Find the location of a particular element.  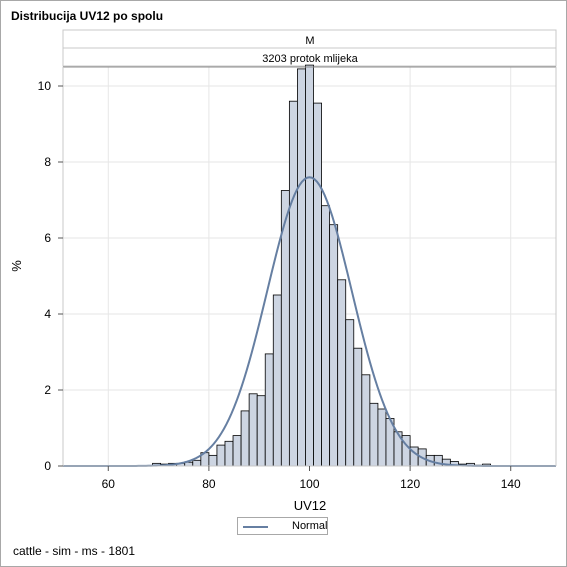

panel-header-row2-label: 3203 protok mlijeka is located at coordinates (310, 59).